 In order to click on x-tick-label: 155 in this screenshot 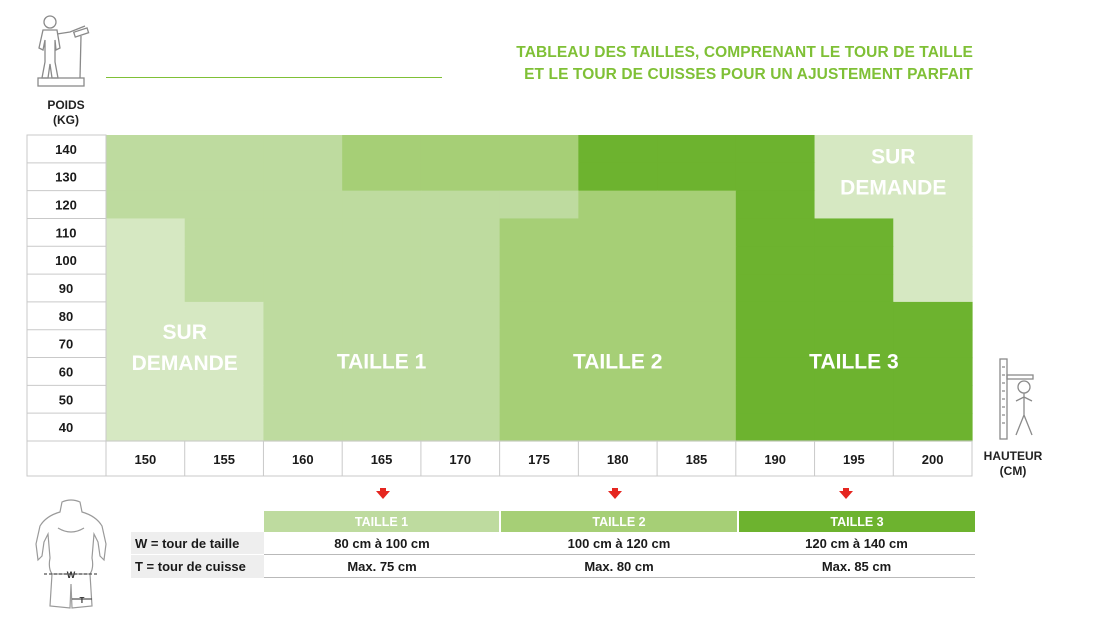, I will do `click(224, 459)`.